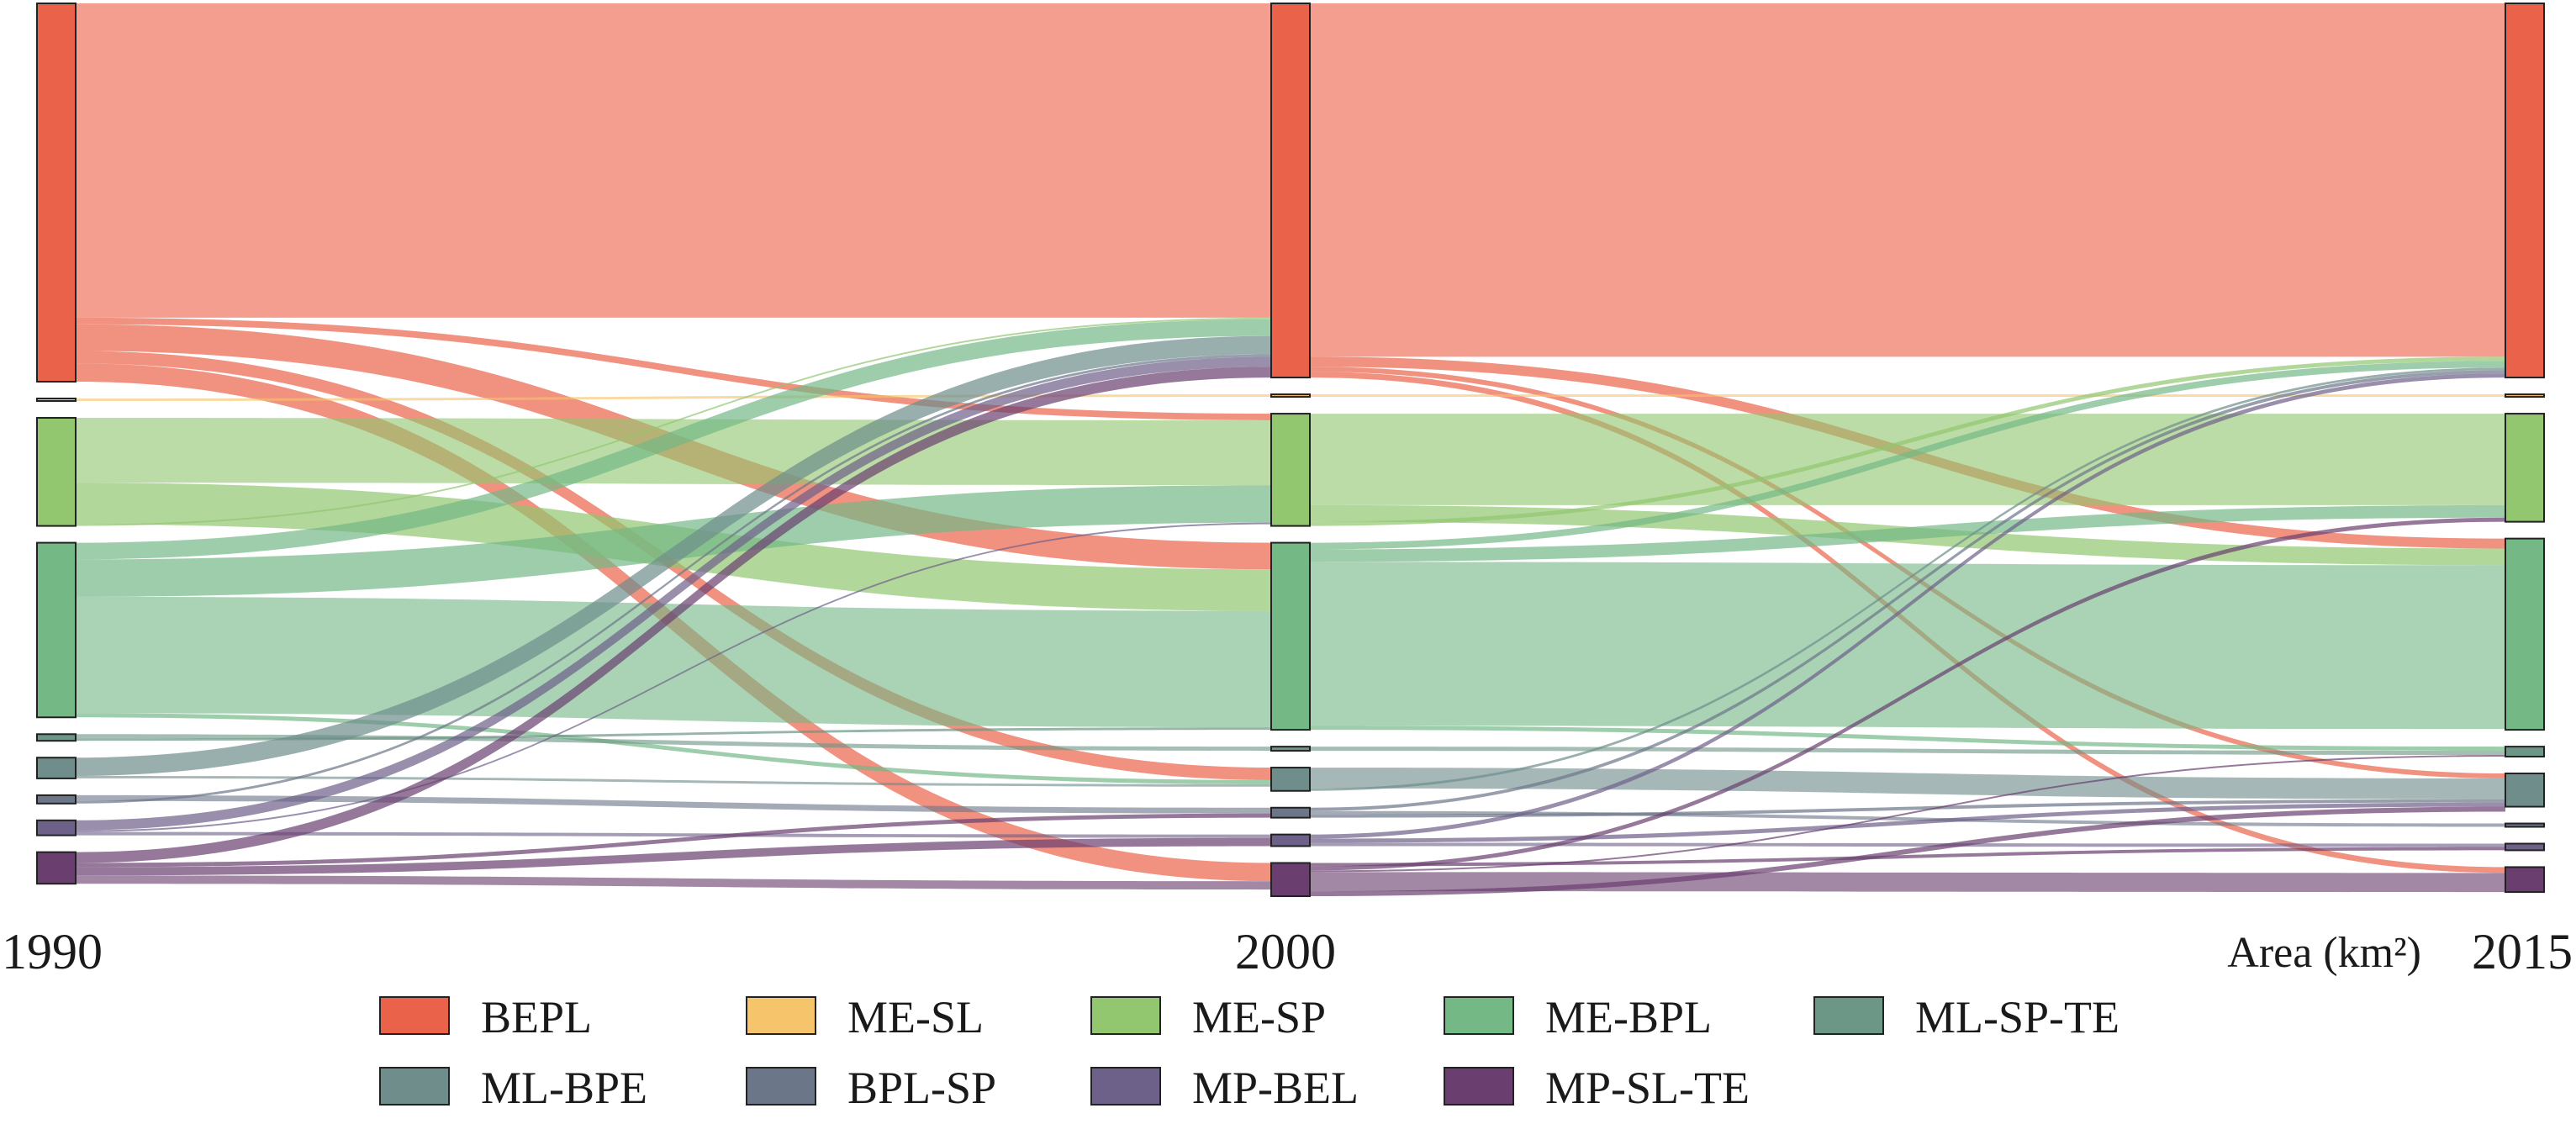 Image resolution: width=2576 pixels, height=1124 pixels. I want to click on node-1990-bpl-sp, so click(57, 800).